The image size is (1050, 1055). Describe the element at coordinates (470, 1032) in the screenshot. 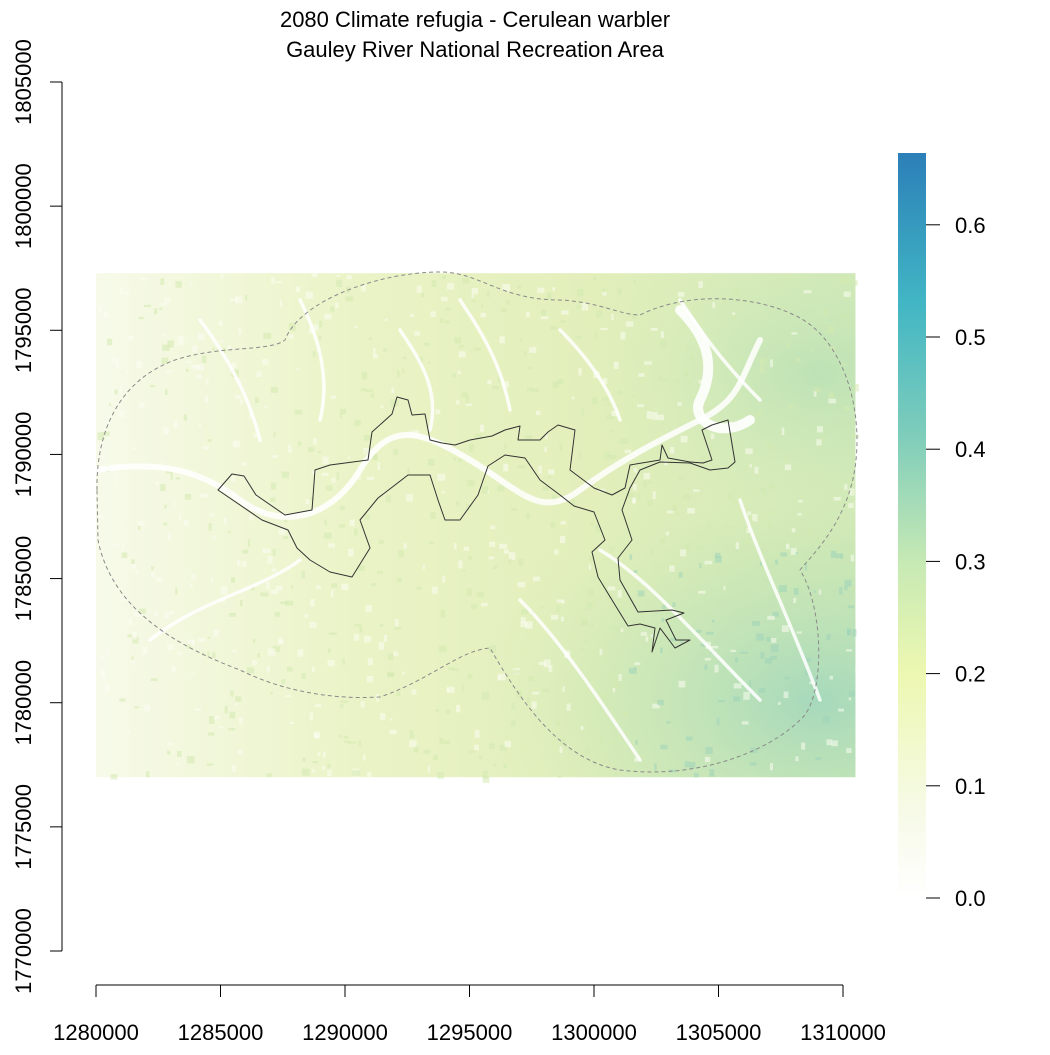

I see `x-tick-label: 1295000` at that location.